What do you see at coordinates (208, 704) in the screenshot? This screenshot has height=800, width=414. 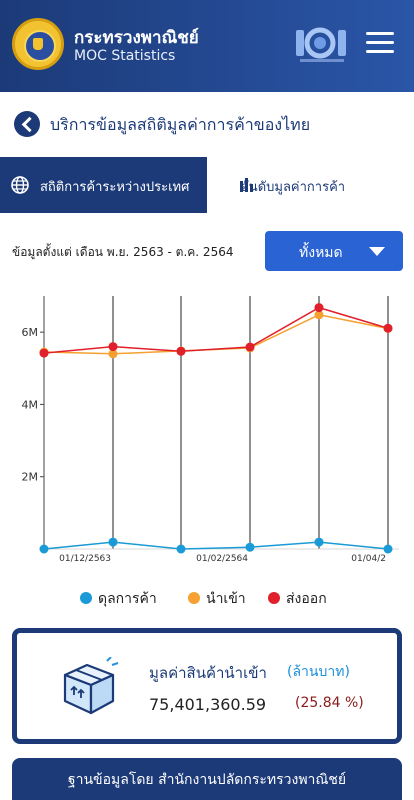 I see `card-value: 75,401,360.59` at bounding box center [208, 704].